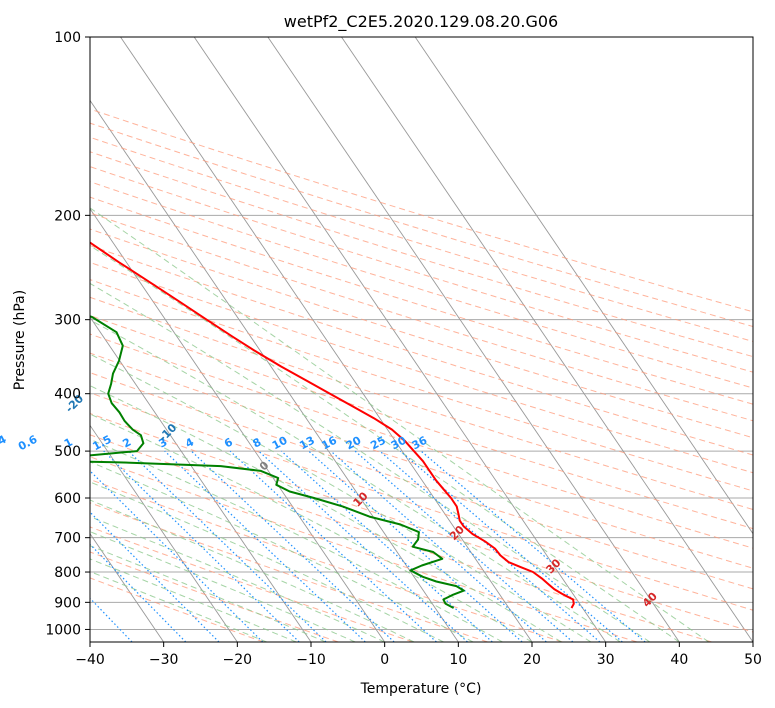 This screenshot has width=775, height=708. Describe the element at coordinates (90, 660) in the screenshot. I see `x-tick-label: −40` at that location.